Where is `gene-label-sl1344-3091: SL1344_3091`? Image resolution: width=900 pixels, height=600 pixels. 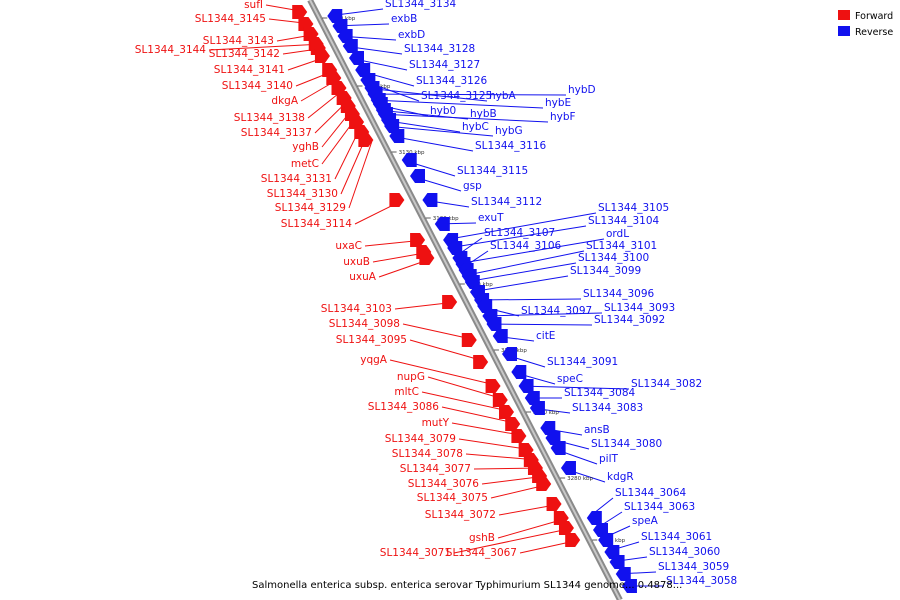 gene-label-sl1344-3091: SL1344_3091 is located at coordinates (582, 362).